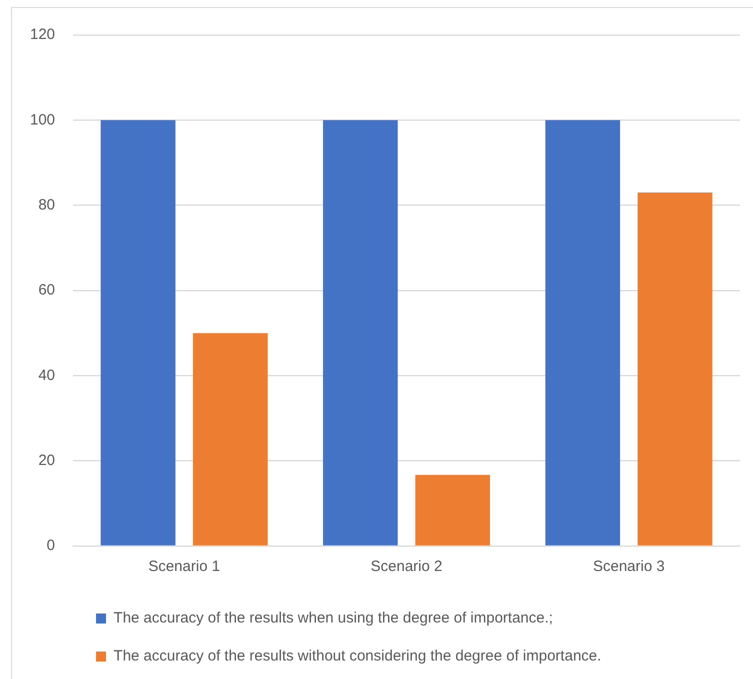 This screenshot has height=679, width=753. What do you see at coordinates (51, 545) in the screenshot?
I see `y-tick-label: 0` at bounding box center [51, 545].